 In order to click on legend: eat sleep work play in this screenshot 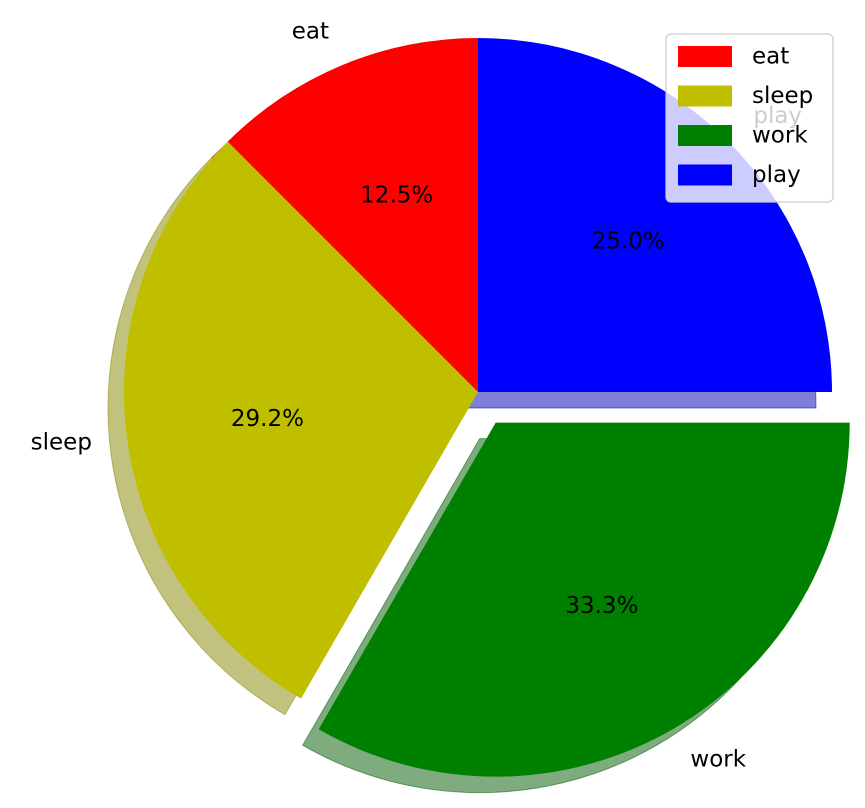, I will do `click(749, 118)`.